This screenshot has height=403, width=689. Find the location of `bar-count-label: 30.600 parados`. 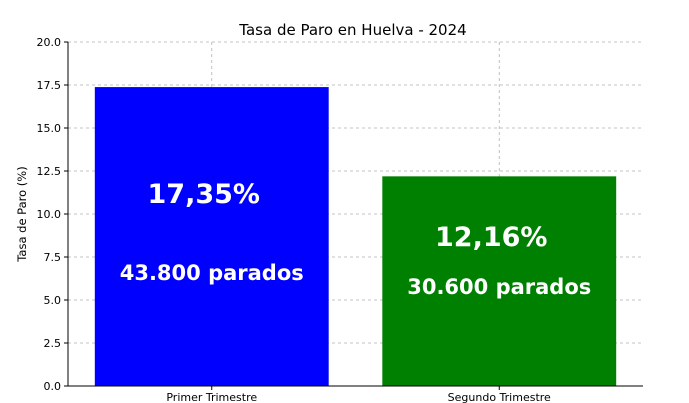

bar-count-label: 30.600 parados is located at coordinates (499, 287).